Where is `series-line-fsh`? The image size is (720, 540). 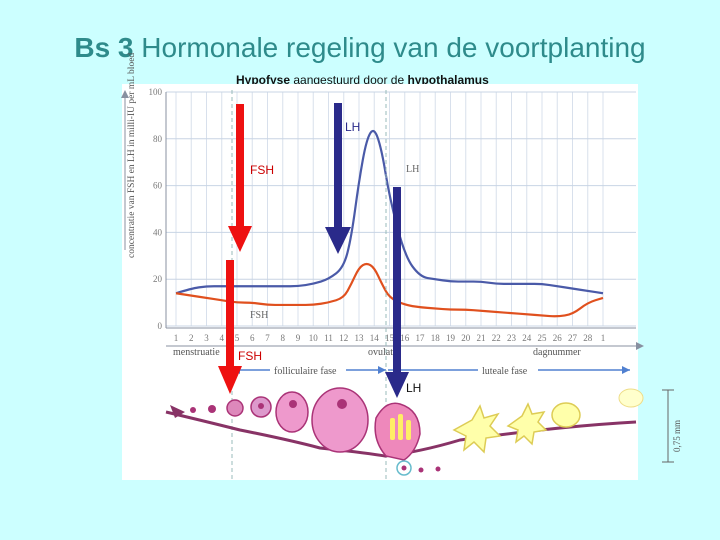
series-line-fsh is located at coordinates (389, 290).